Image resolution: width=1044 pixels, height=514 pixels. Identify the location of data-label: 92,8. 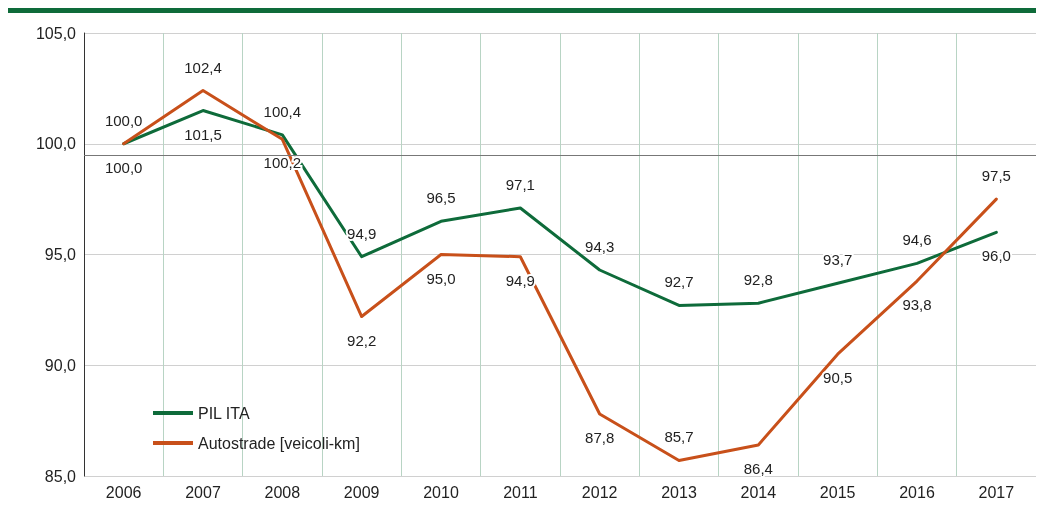
(758, 280).